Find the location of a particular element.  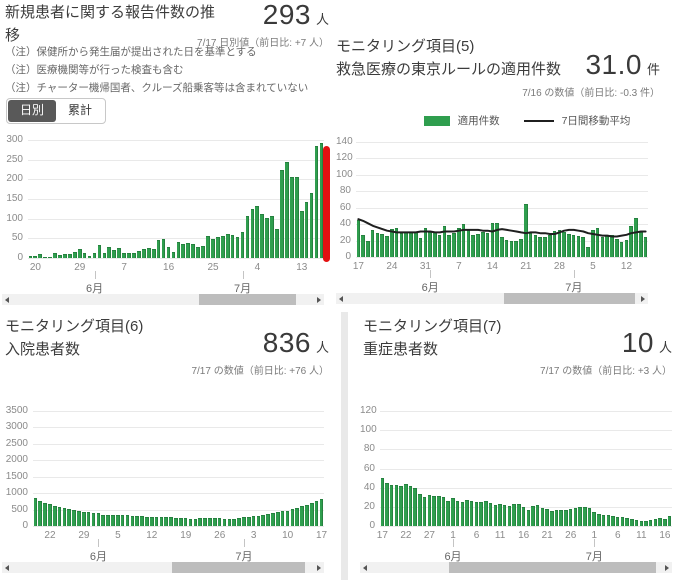

scroll-right-arrow-icon is located at coordinates (319, 567).